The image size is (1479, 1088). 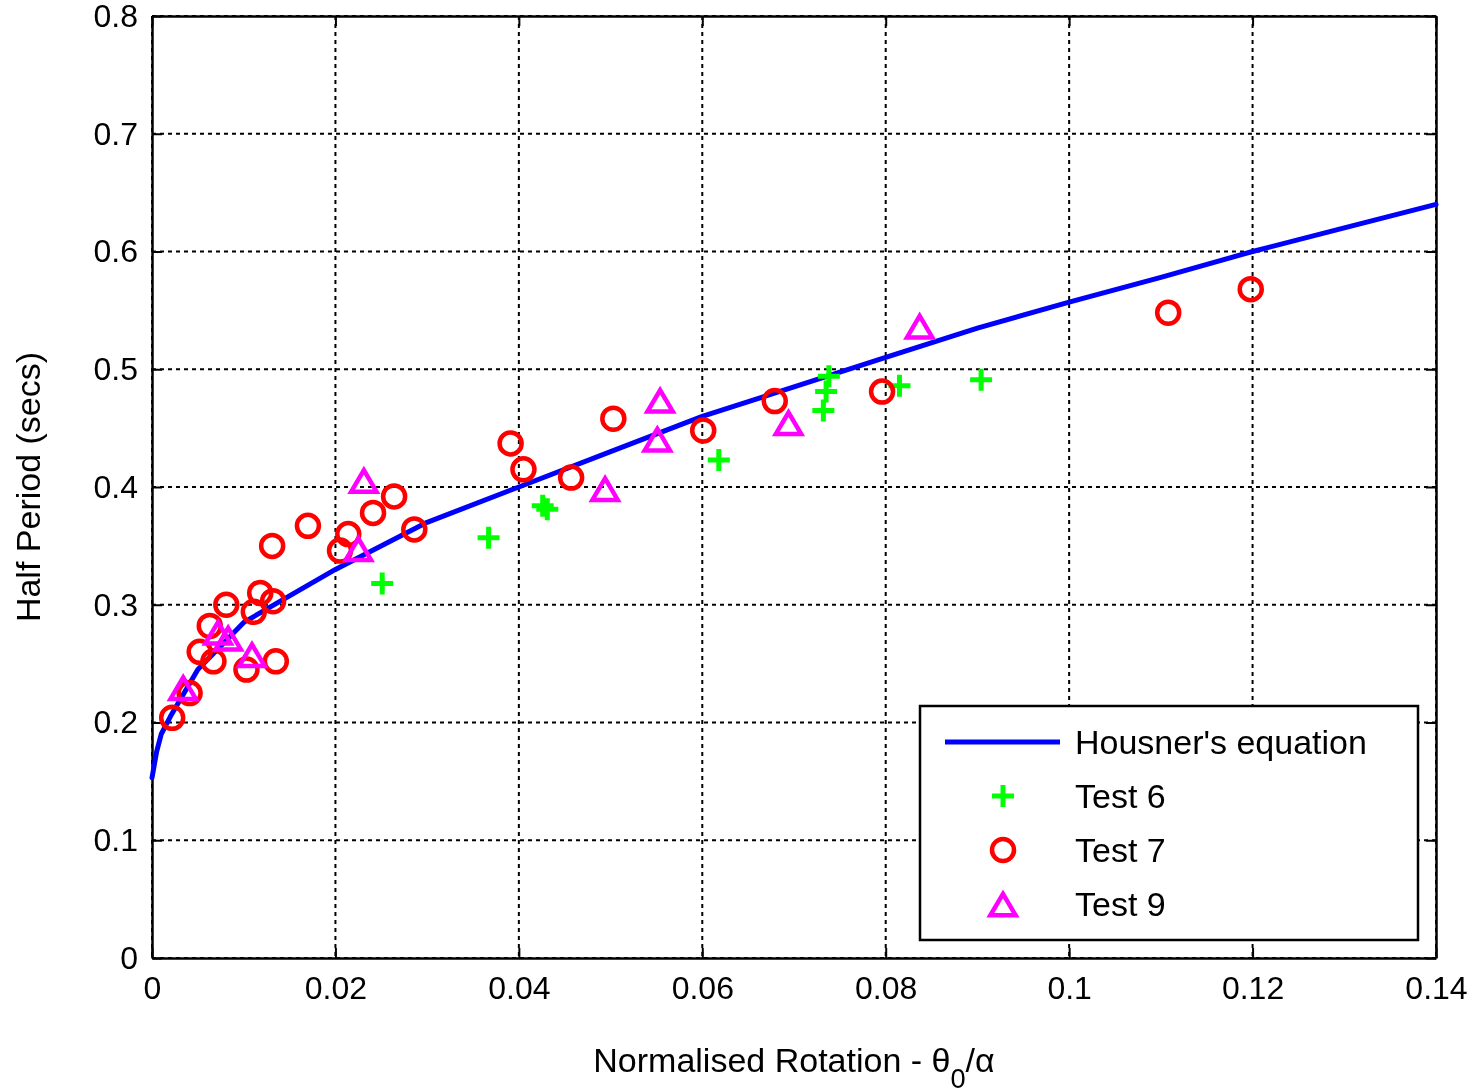 What do you see at coordinates (794, 1064) in the screenshot?
I see `x-axis-title: Normalised Rotation - θ$_{0}$/α` at bounding box center [794, 1064].